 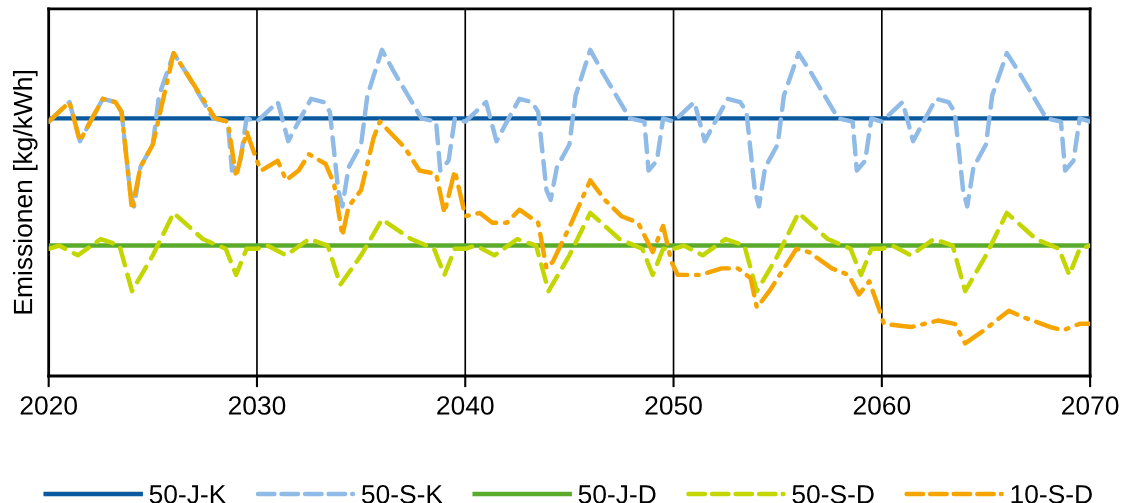 What do you see at coordinates (25, 192) in the screenshot?
I see `y-axis-title: Emissionen [kg/kWh]` at bounding box center [25, 192].